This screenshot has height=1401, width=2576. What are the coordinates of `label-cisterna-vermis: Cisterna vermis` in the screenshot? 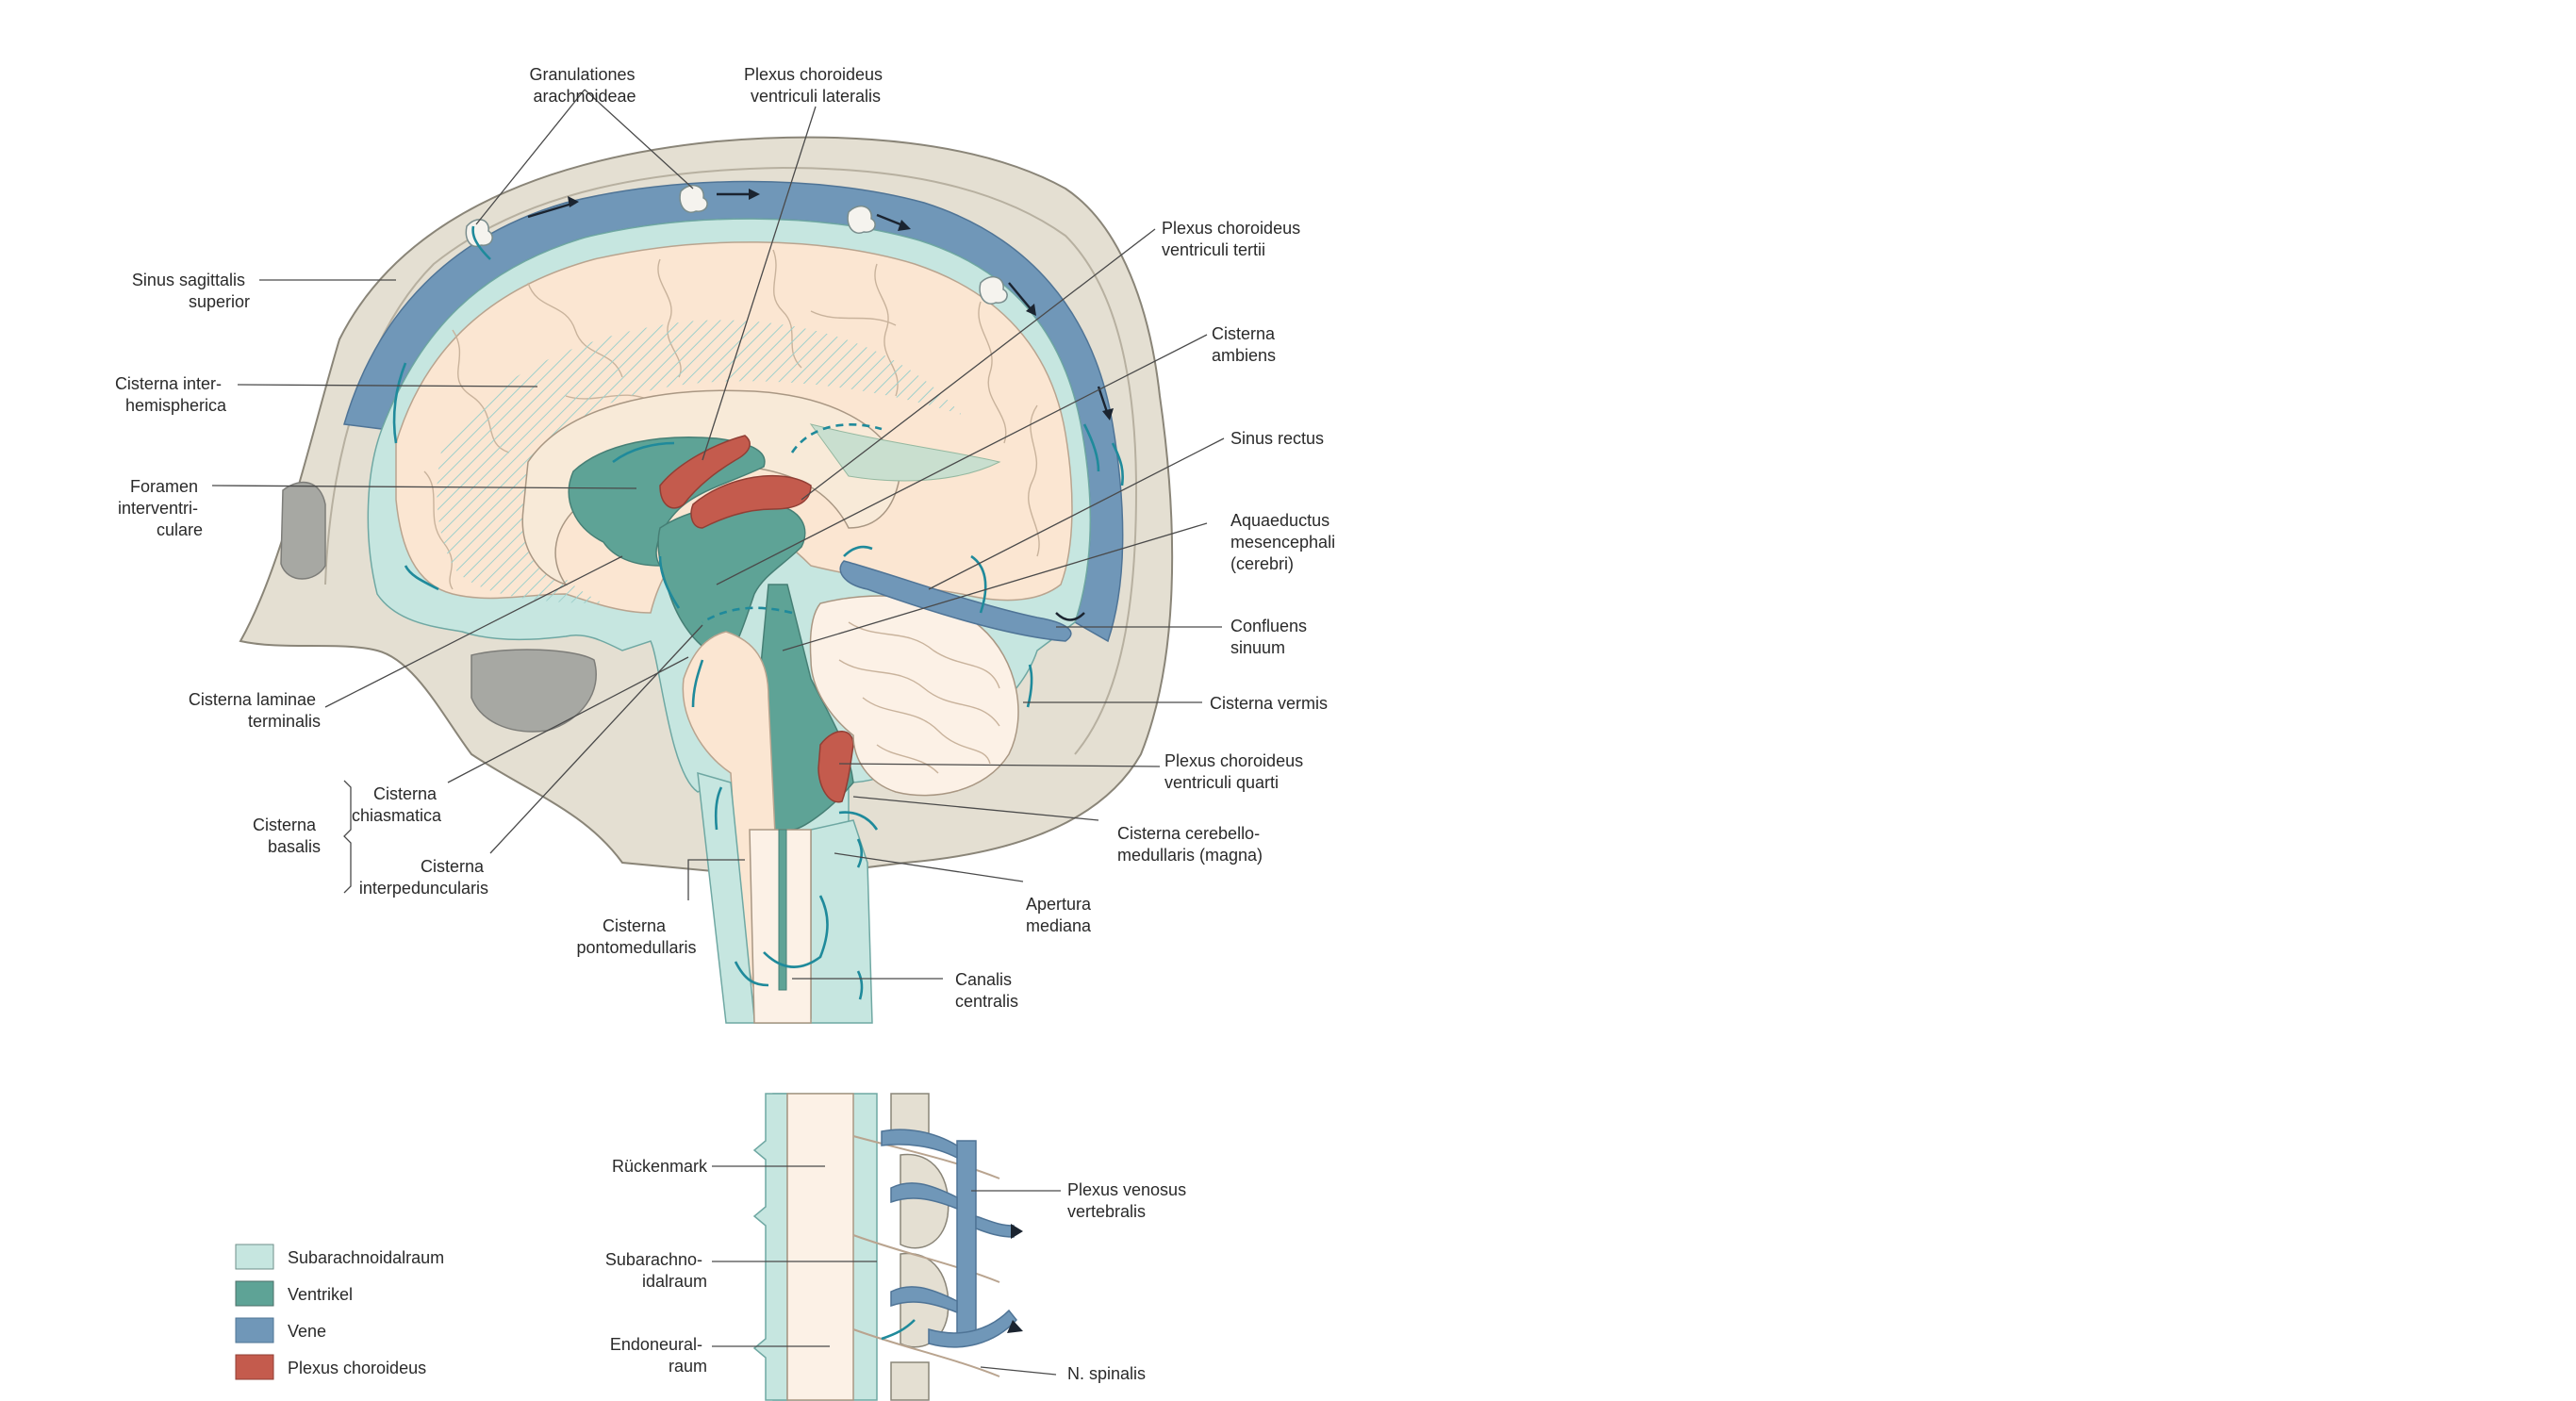 It's located at (1269, 703).